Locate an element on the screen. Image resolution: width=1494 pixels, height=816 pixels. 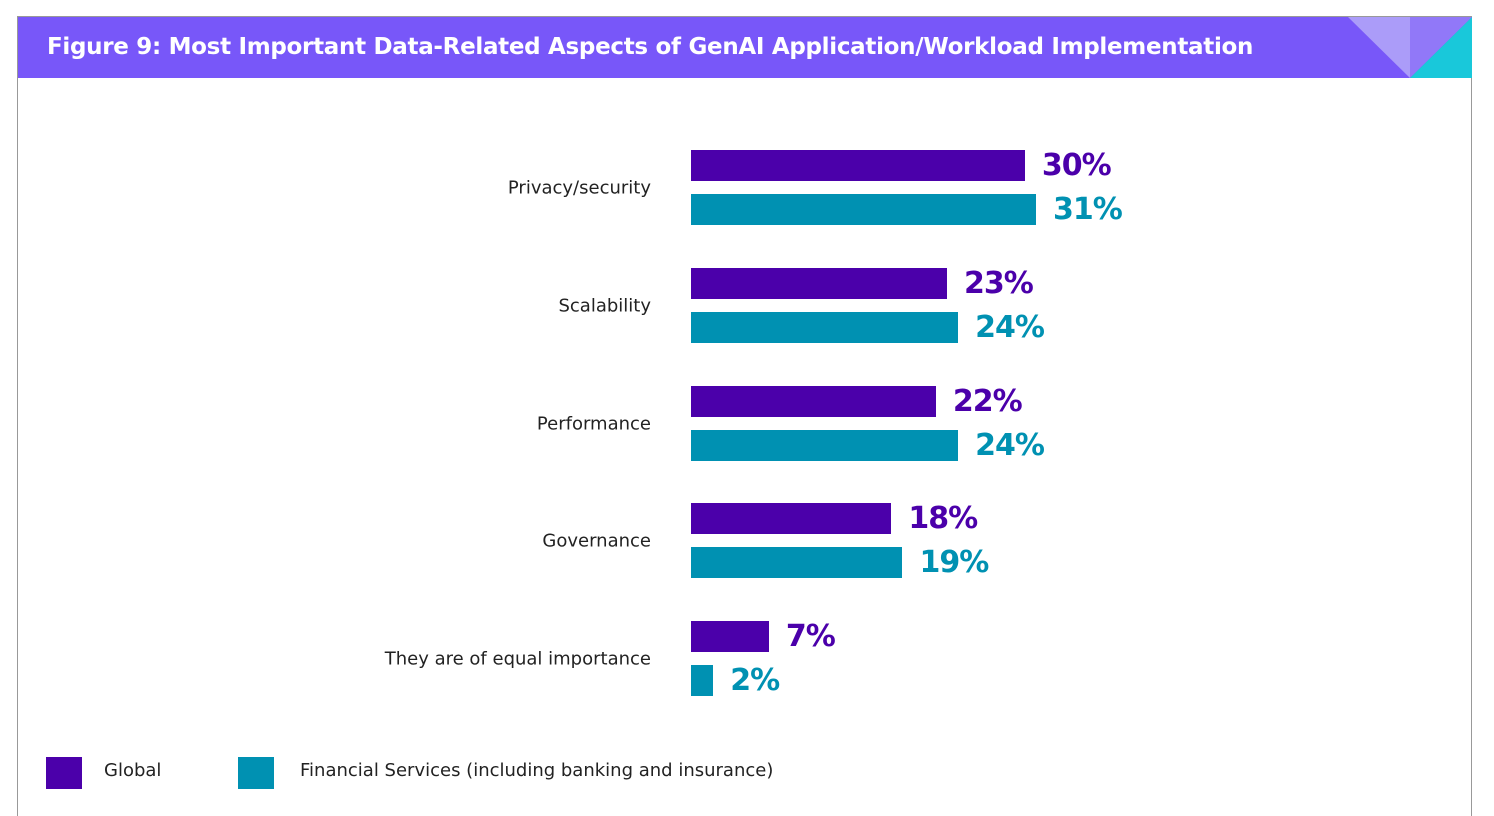
category-label: Privacy/security is located at coordinates (579, 188).